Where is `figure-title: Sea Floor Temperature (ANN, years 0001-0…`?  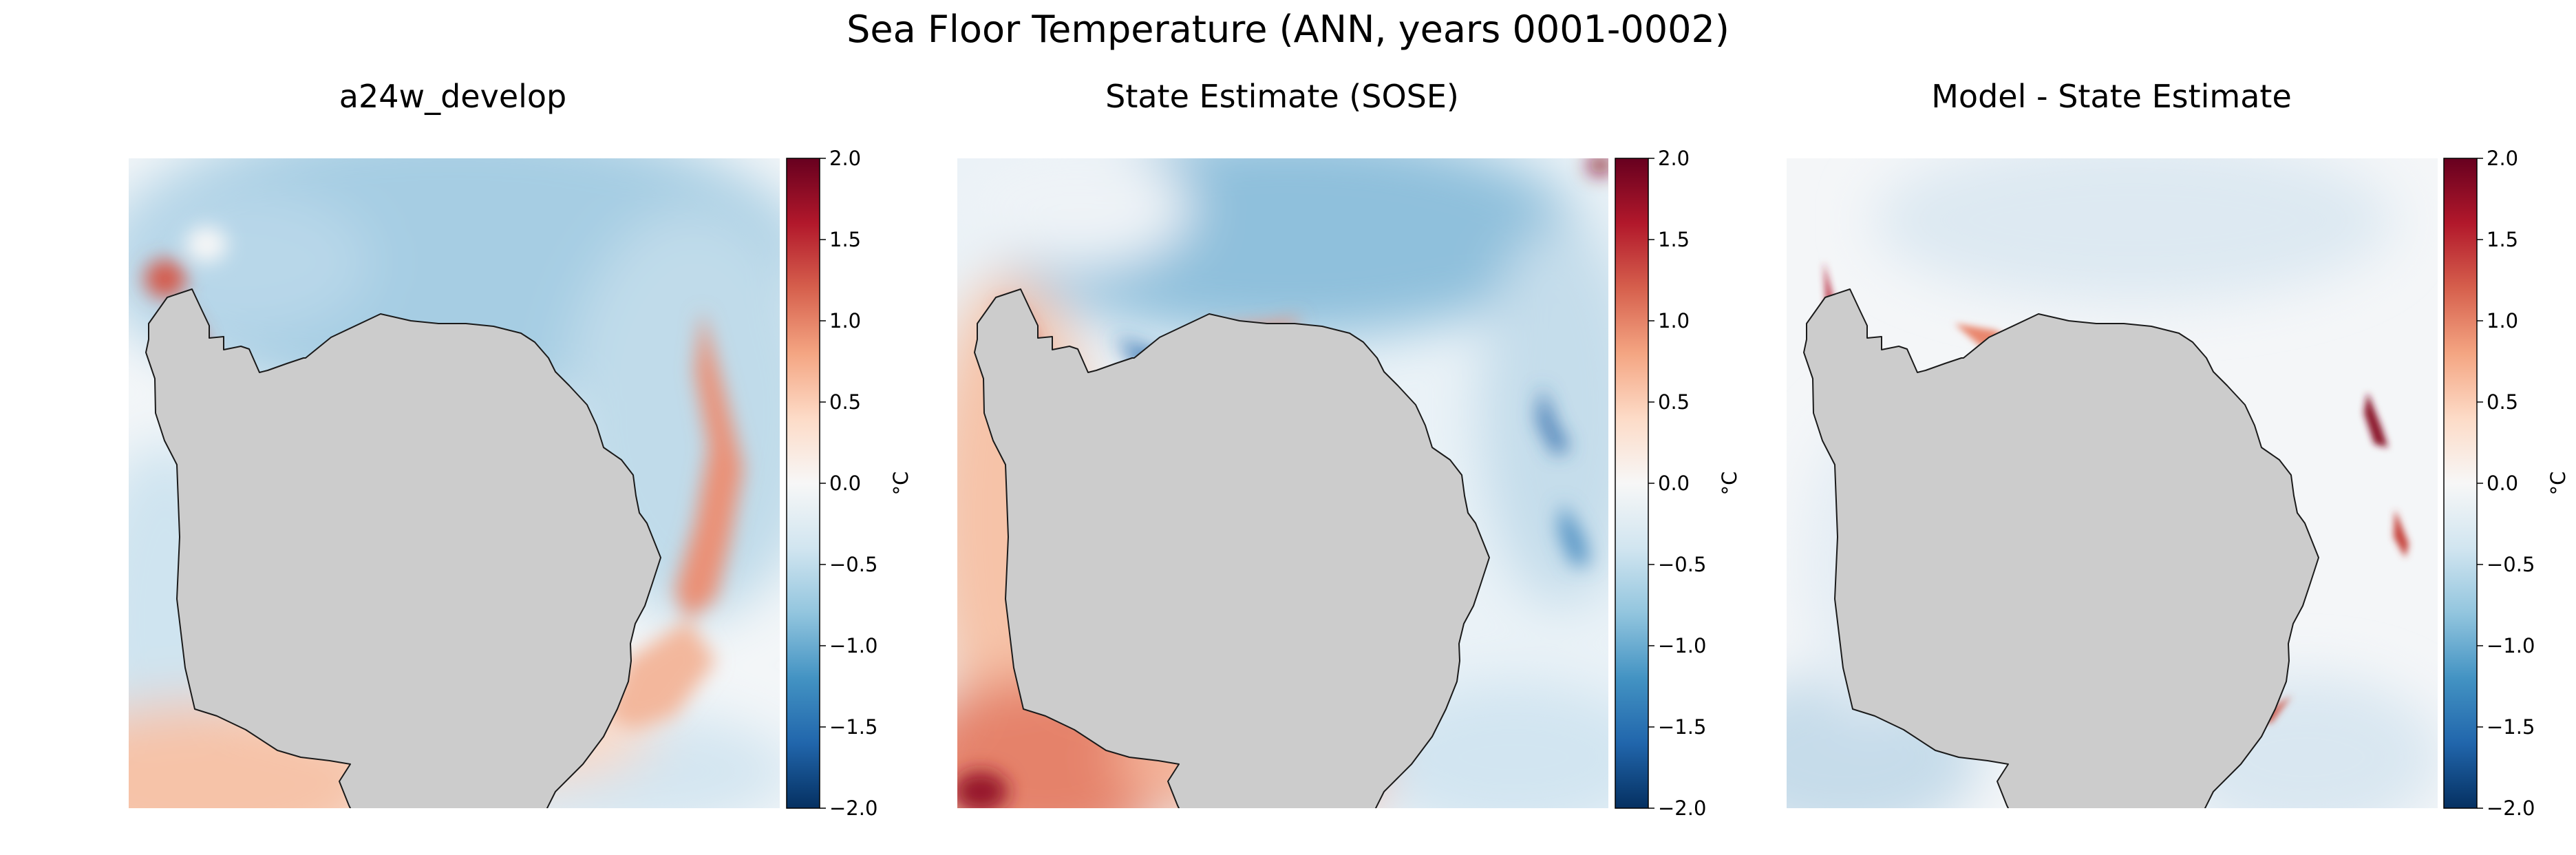 figure-title: Sea Floor Temperature (ANN, years 0001-0… is located at coordinates (1288, 29).